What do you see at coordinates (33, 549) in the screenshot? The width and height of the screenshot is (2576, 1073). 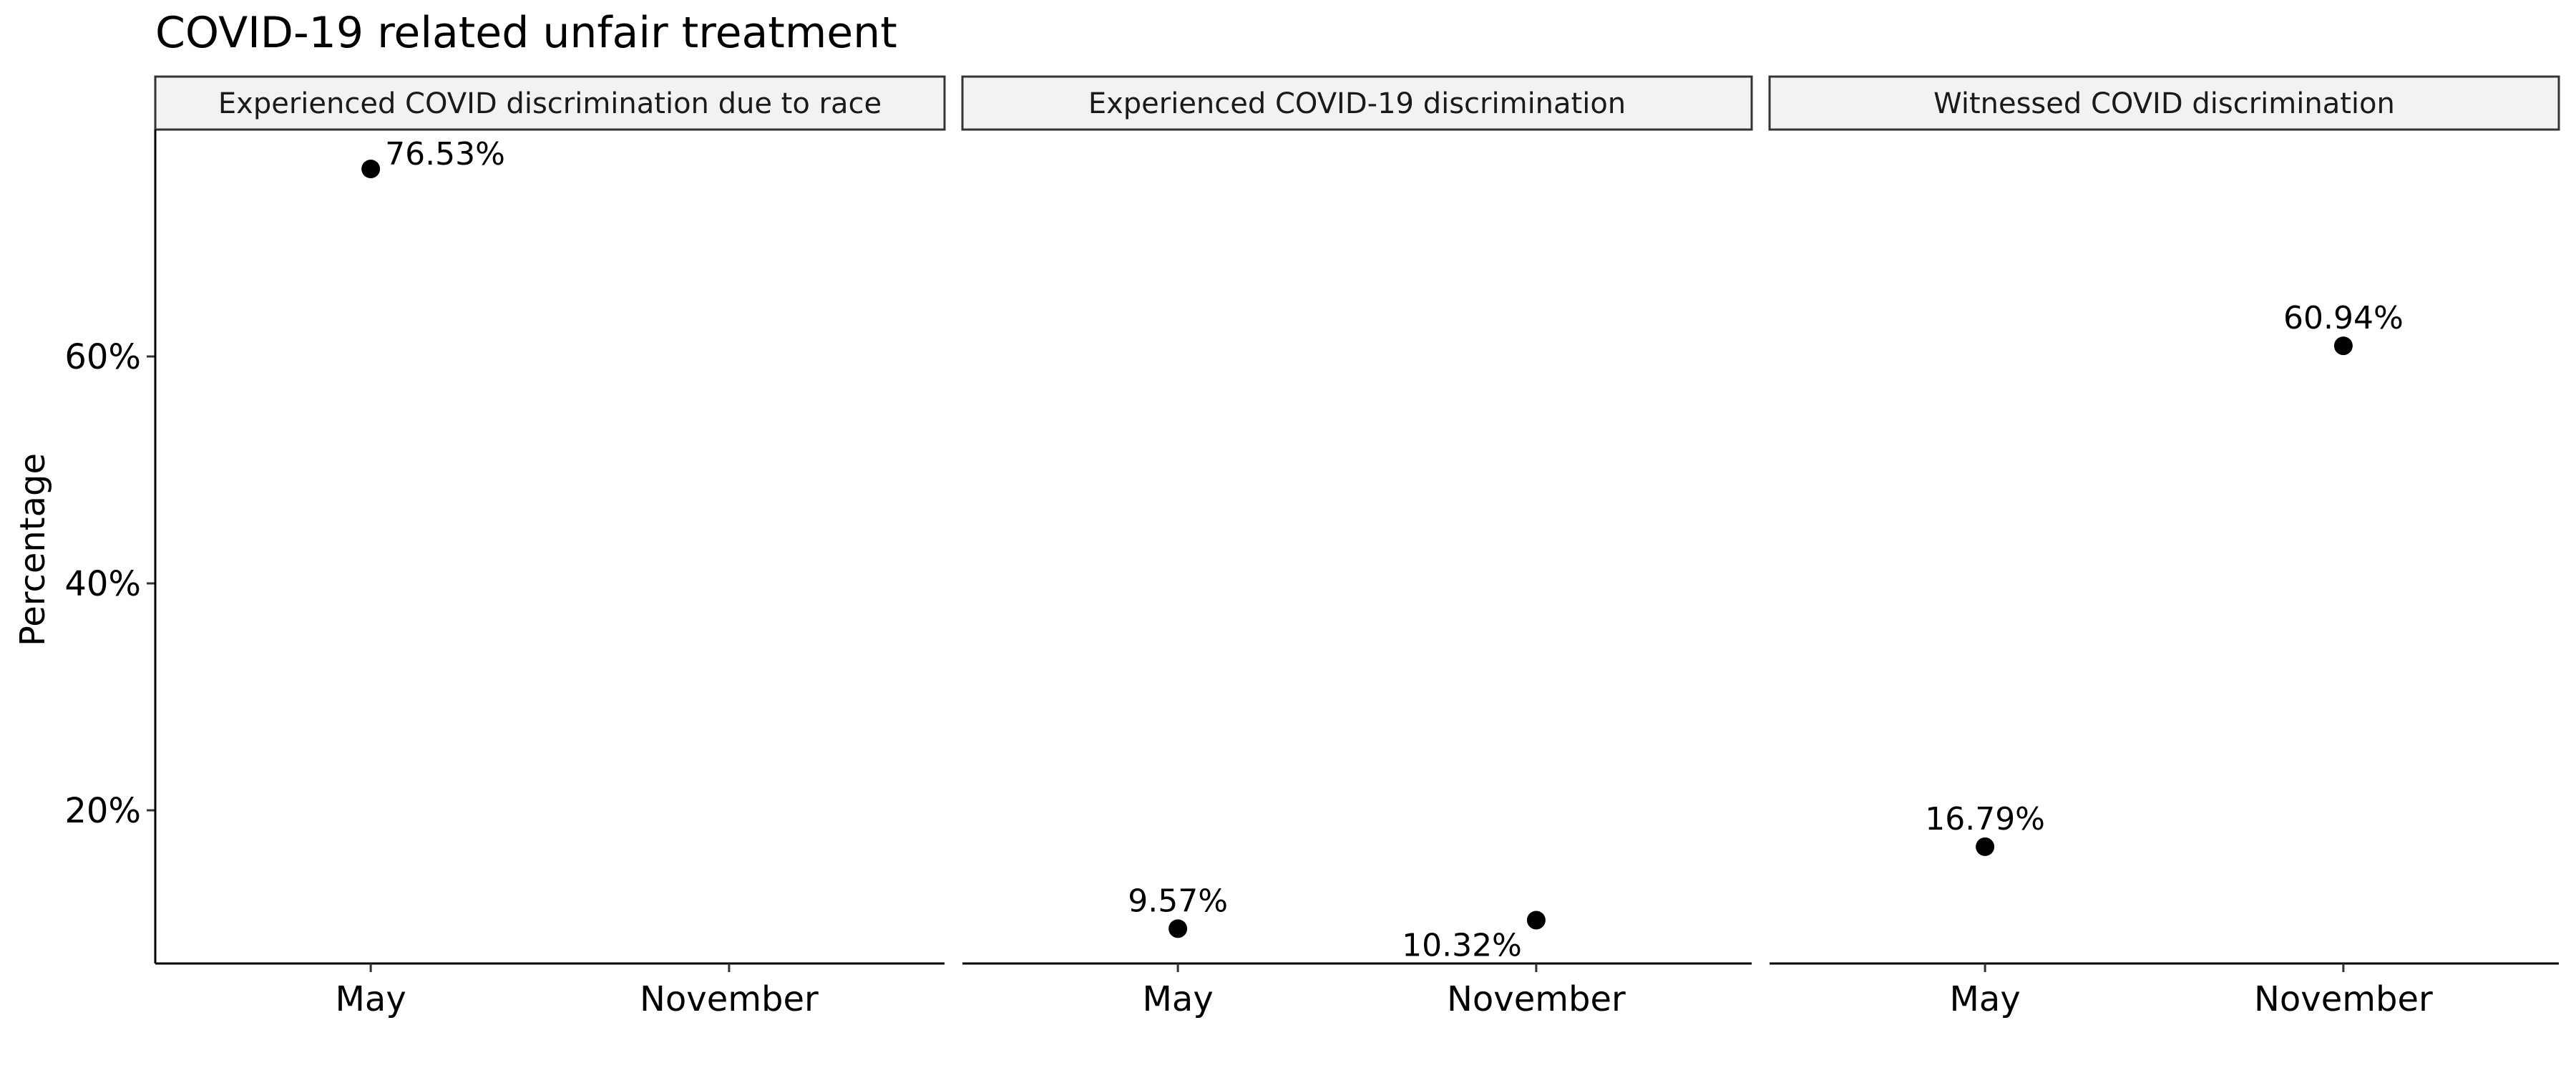 I see `y-axis-title: Percentage` at bounding box center [33, 549].